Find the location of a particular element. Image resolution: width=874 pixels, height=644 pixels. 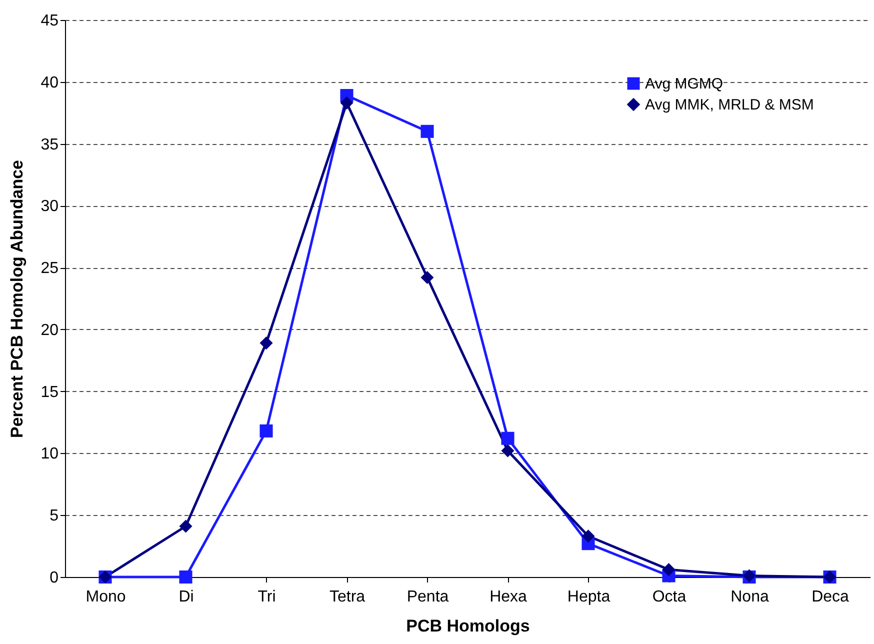

x-tick-label: Mono is located at coordinates (106, 597).